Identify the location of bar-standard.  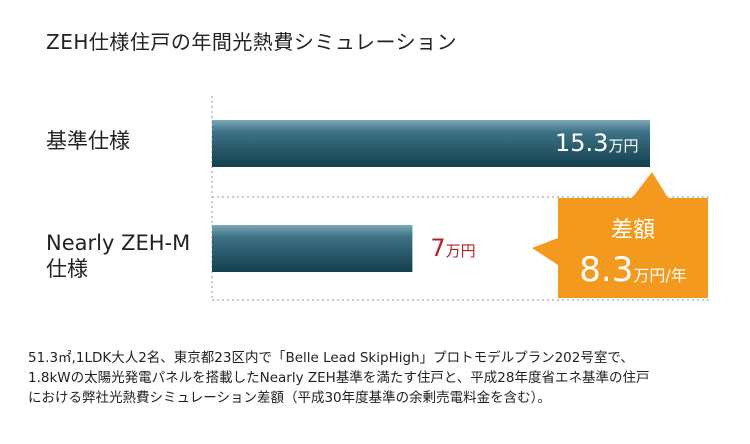
(431, 143).